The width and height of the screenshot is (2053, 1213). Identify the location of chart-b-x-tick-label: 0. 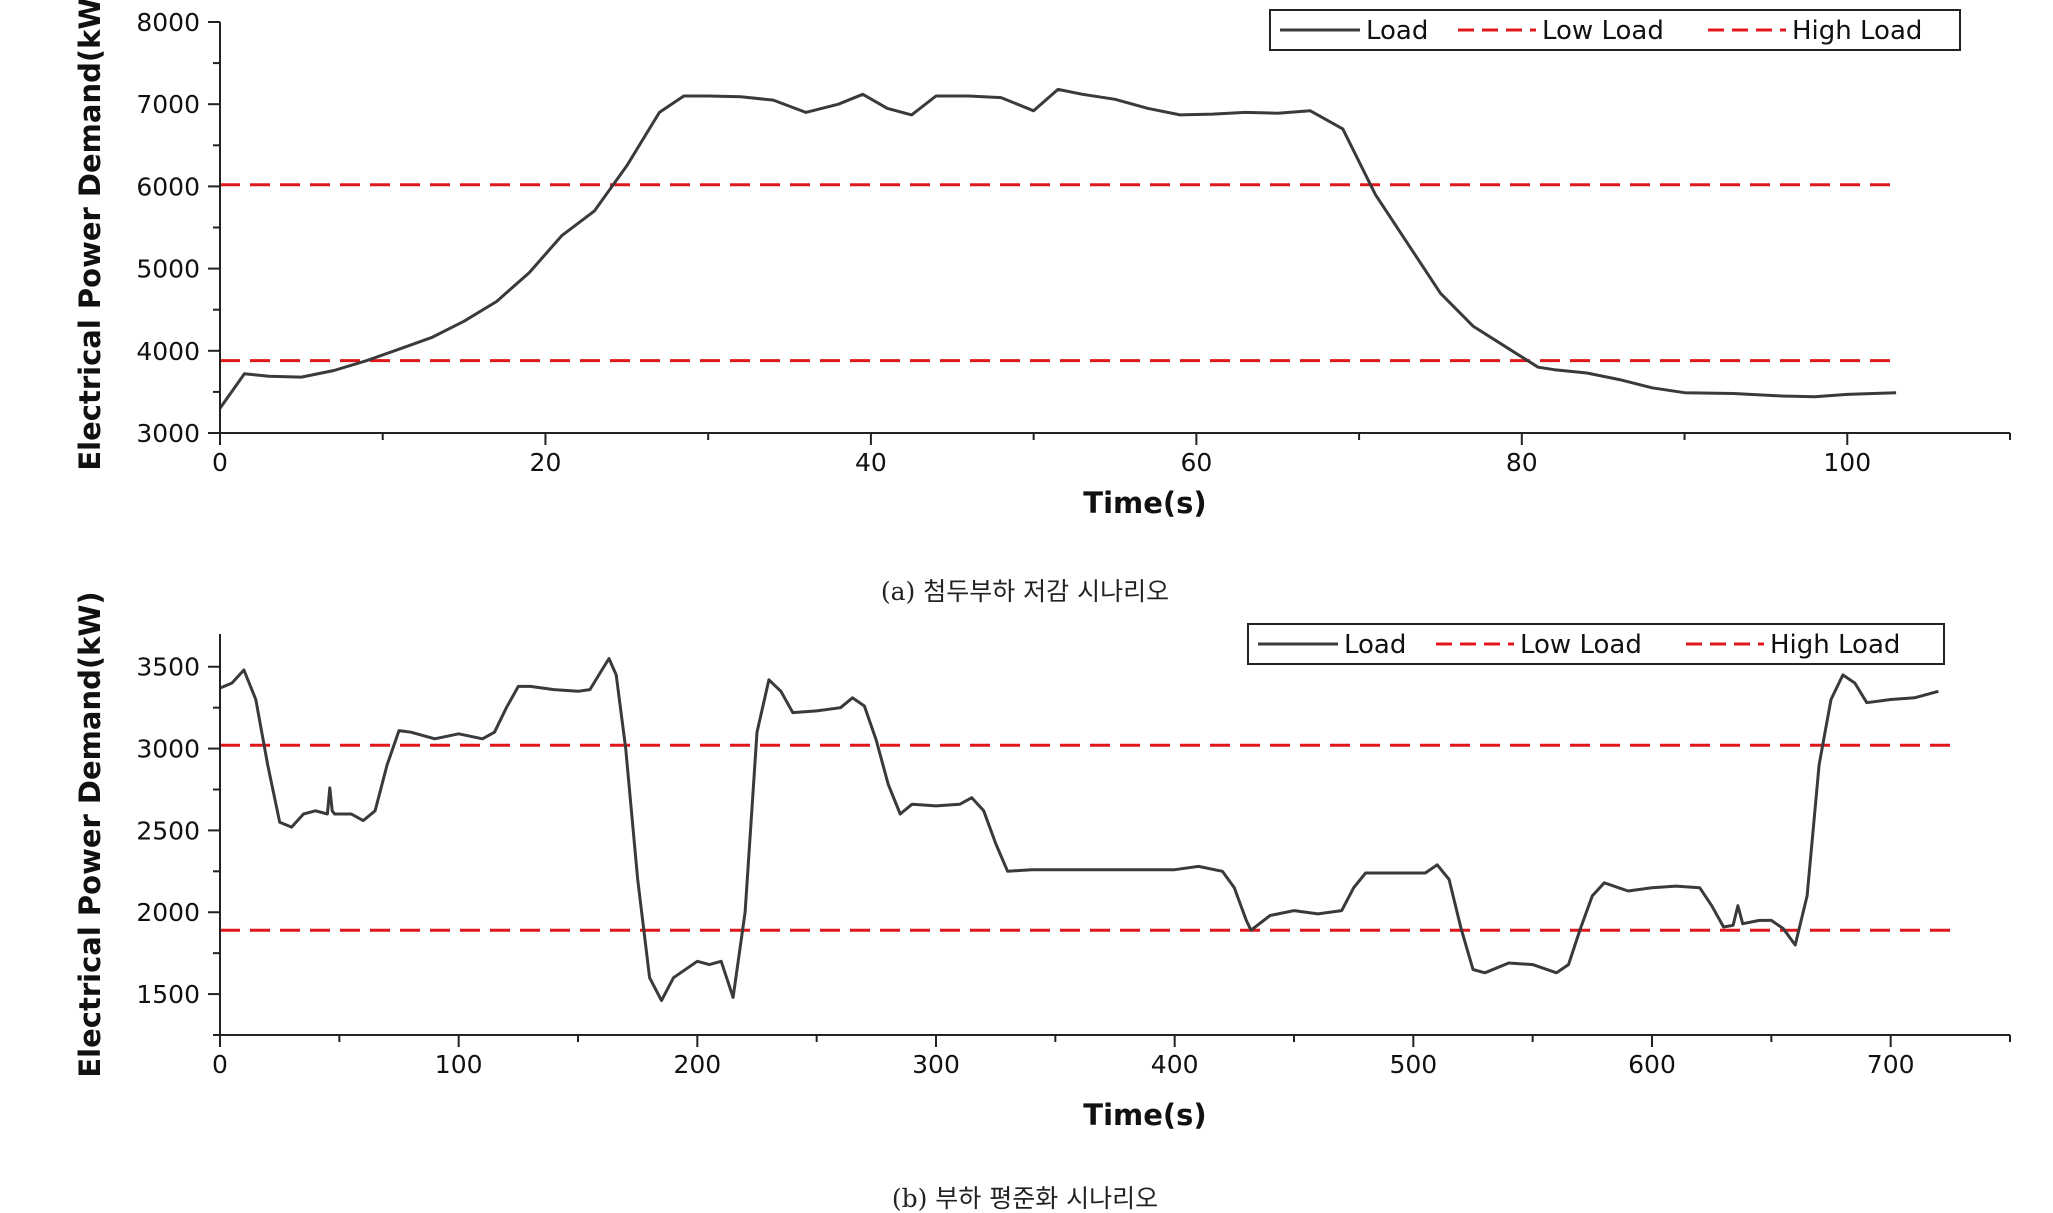
(220, 1064).